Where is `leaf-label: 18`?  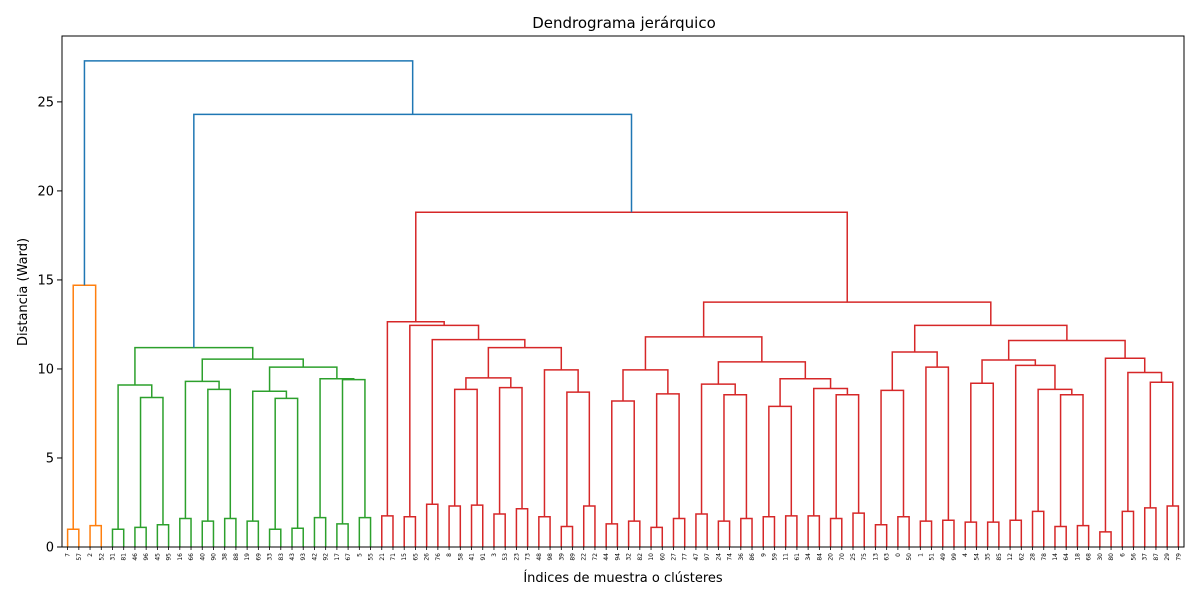 leaf-label: 18 is located at coordinates (1077, 557).